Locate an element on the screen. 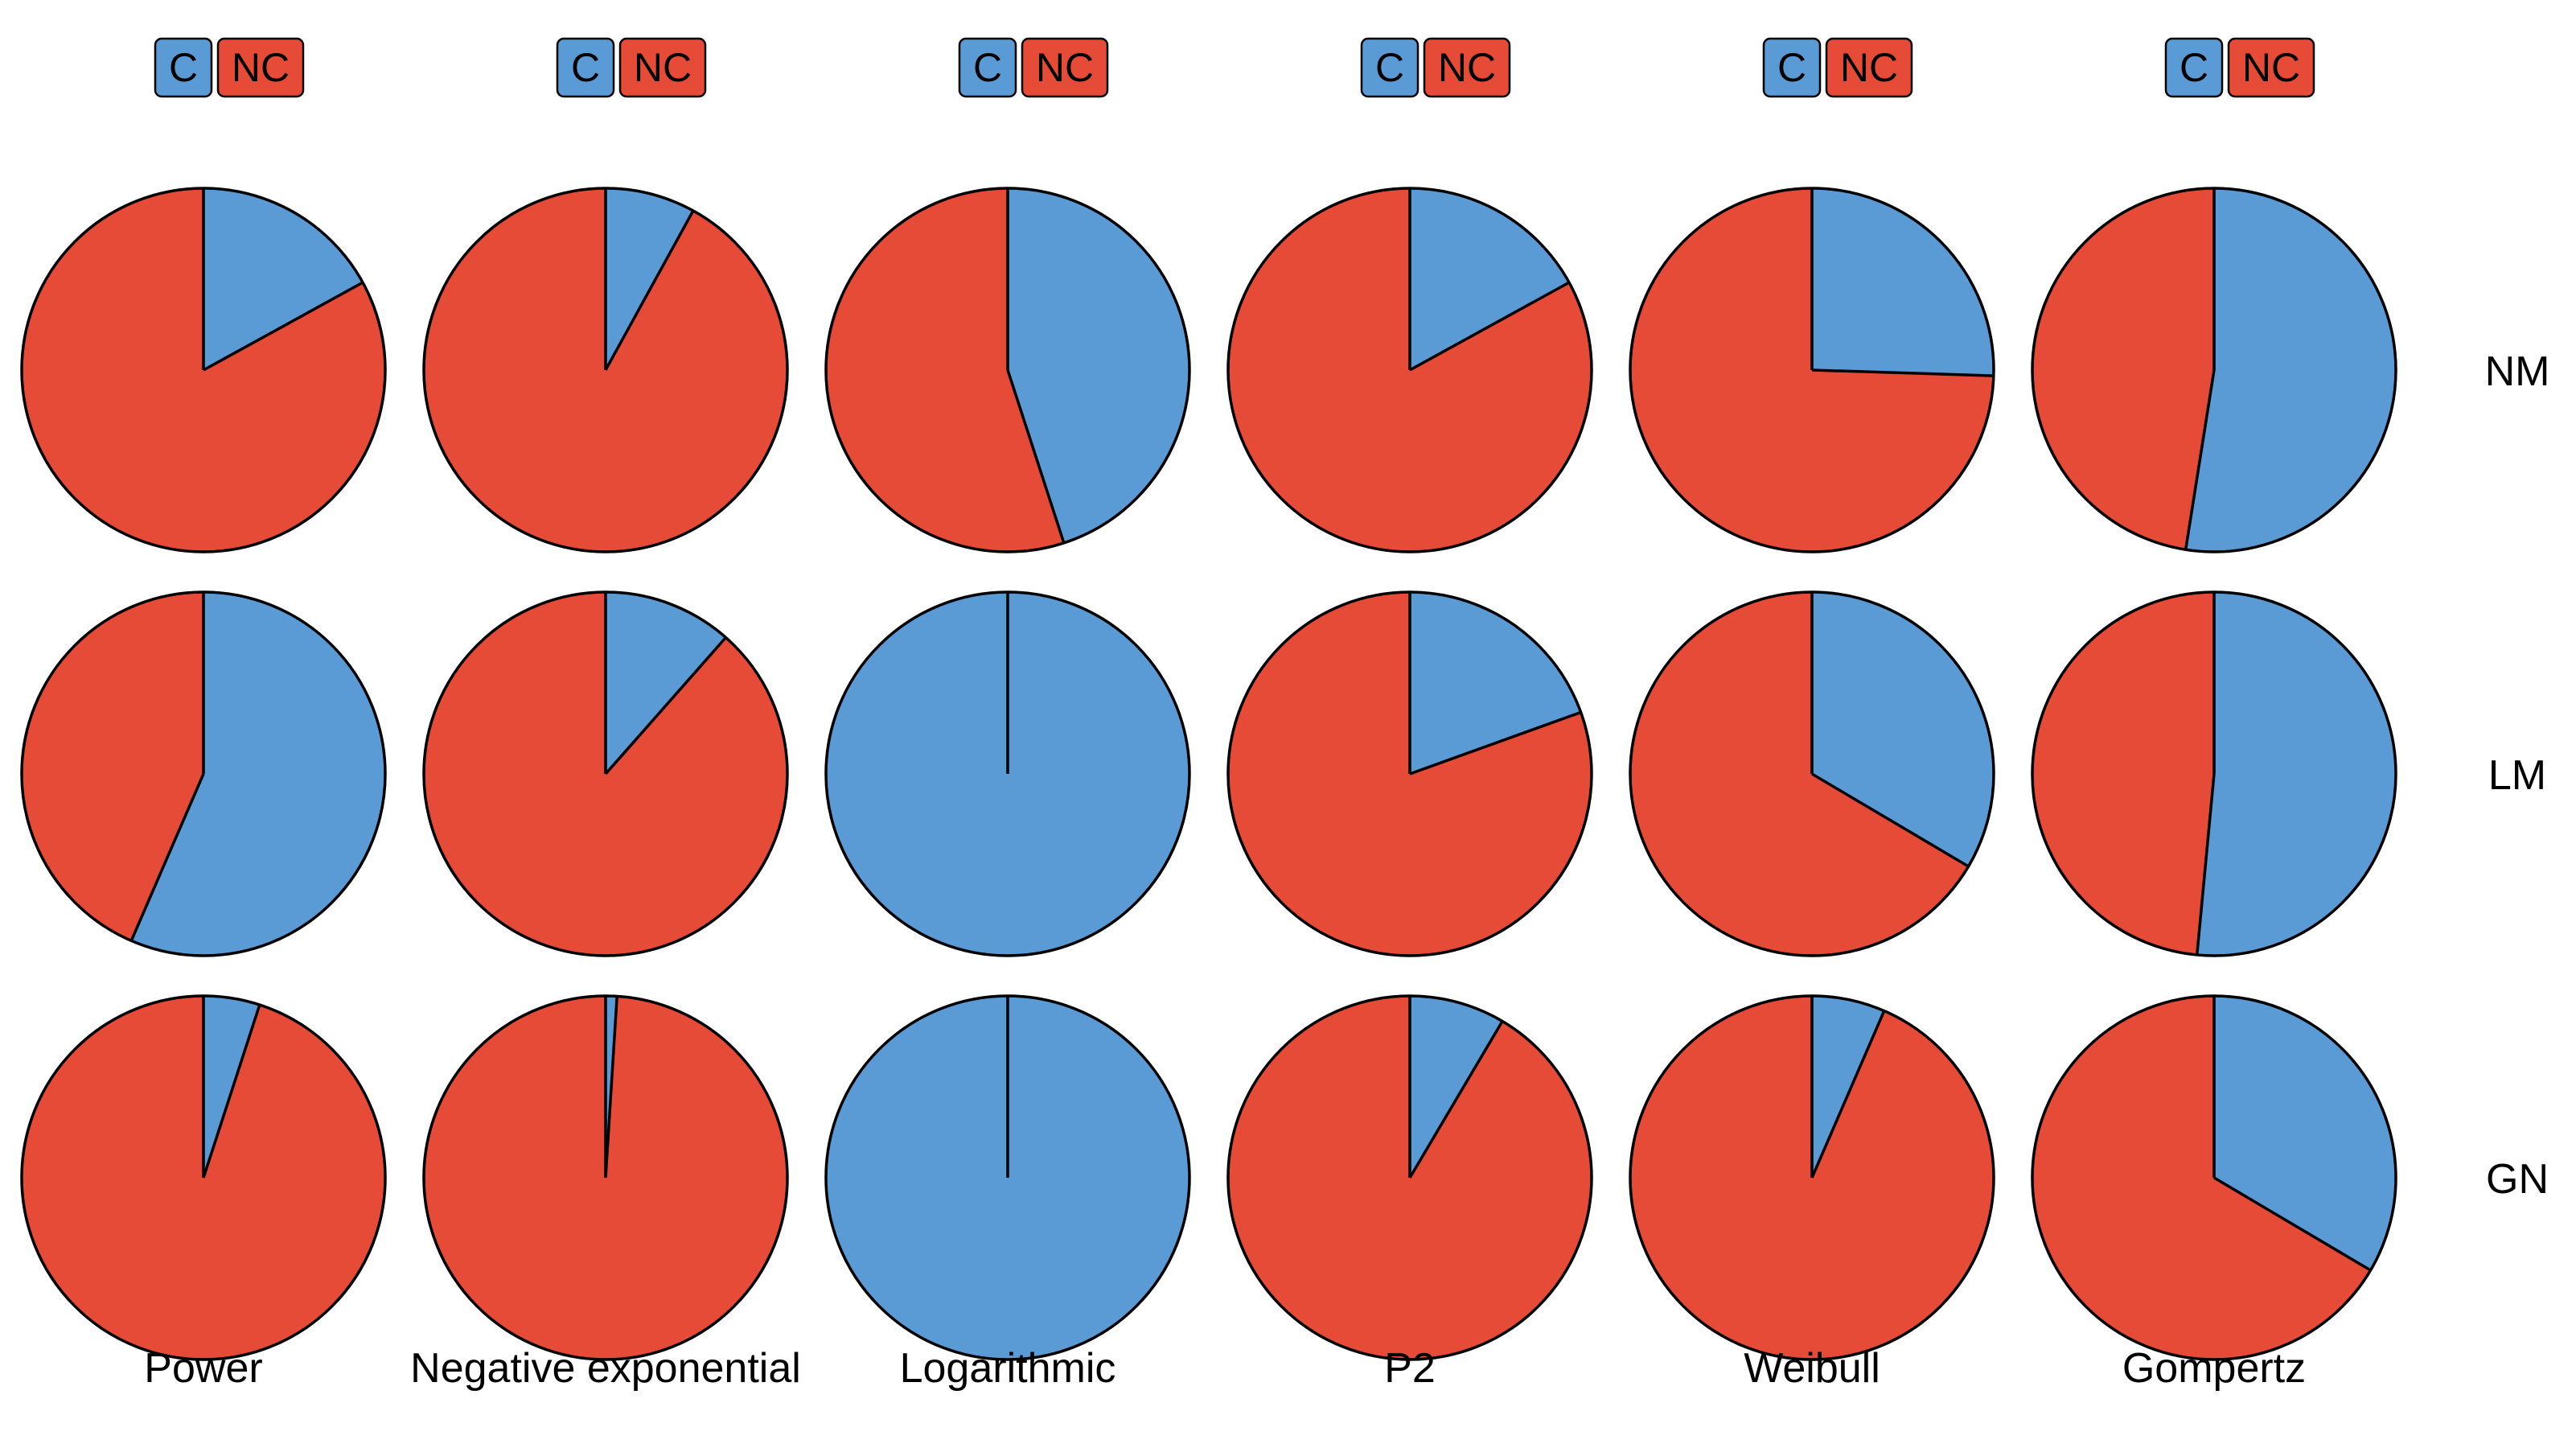 The width and height of the screenshot is (2576, 1444). pie-outline-lm-p2 is located at coordinates (1409, 773).